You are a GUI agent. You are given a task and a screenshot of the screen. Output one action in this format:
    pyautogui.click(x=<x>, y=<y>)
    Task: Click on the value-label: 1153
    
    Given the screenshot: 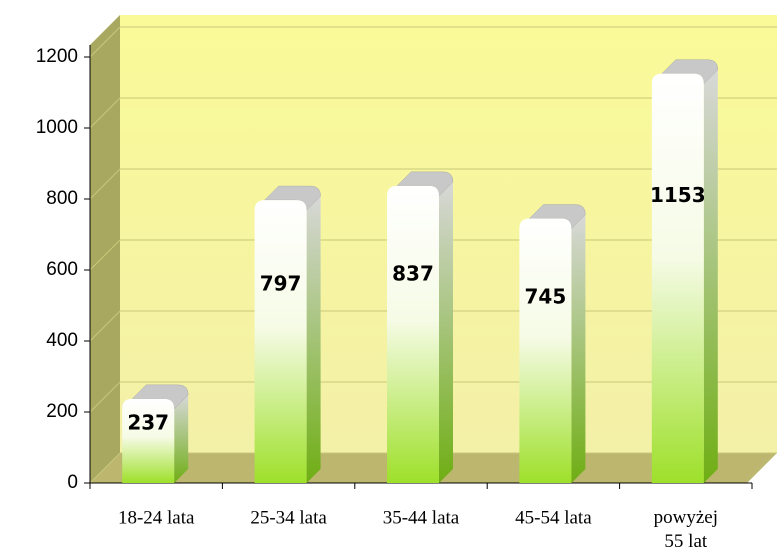 What is the action you would take?
    pyautogui.click(x=678, y=195)
    